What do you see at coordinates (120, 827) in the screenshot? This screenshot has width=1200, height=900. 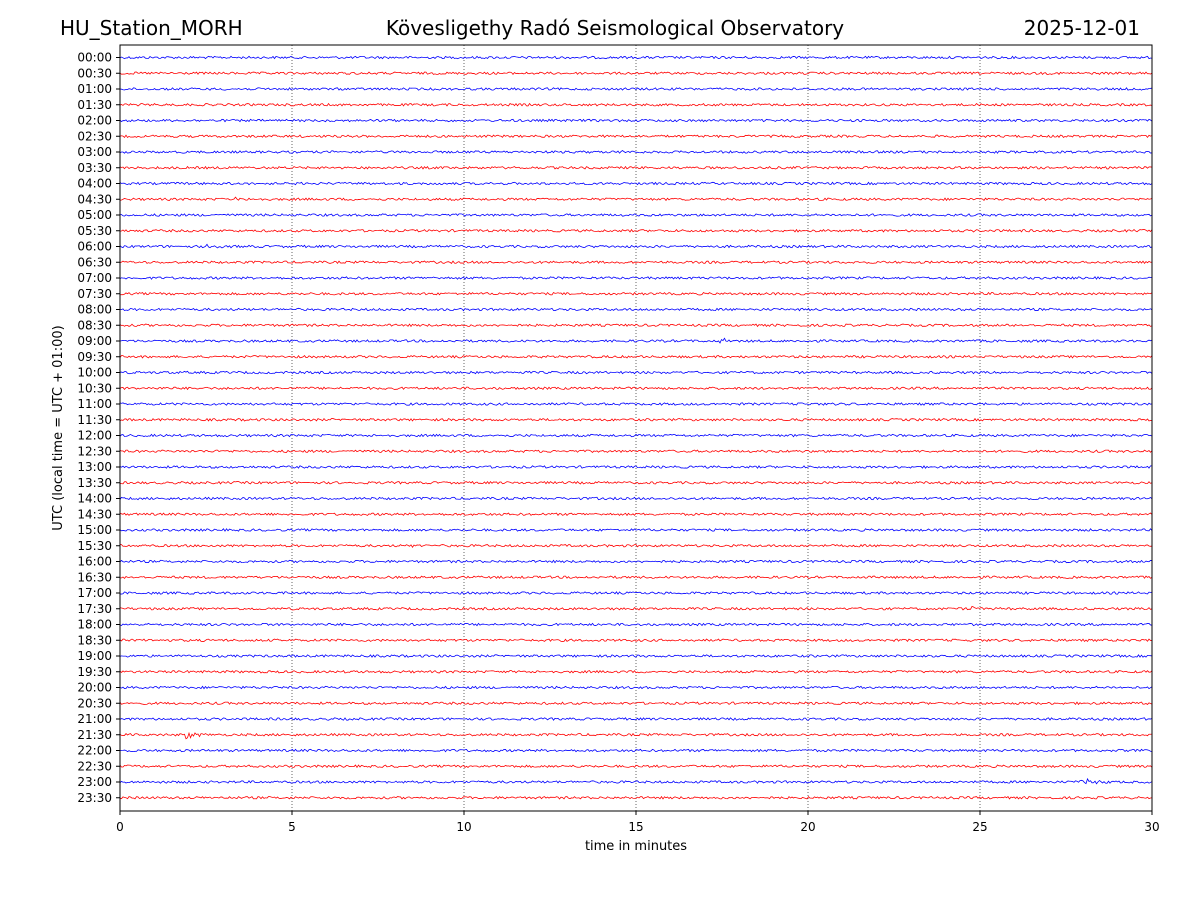 I see `x-tick-label: 0` at bounding box center [120, 827].